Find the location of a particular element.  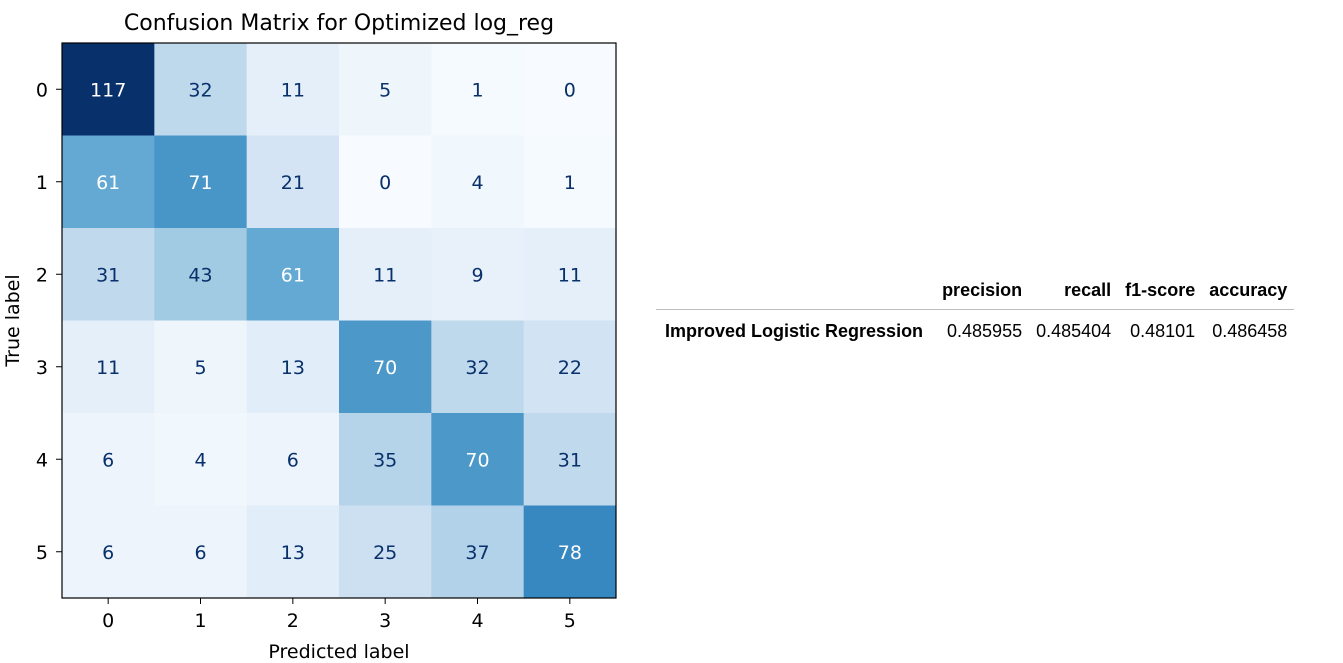

y-tick-label: 3 is located at coordinates (42, 368).